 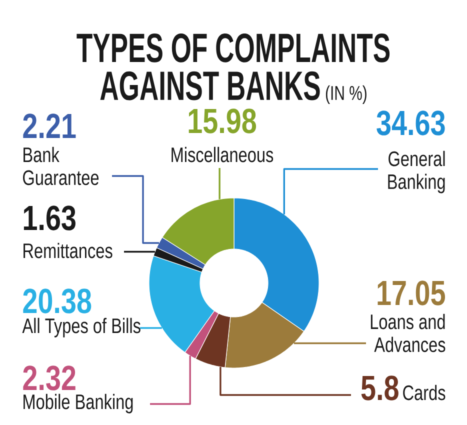 What do you see at coordinates (408, 333) in the screenshot?
I see `slice-label: Loans and Advances` at bounding box center [408, 333].